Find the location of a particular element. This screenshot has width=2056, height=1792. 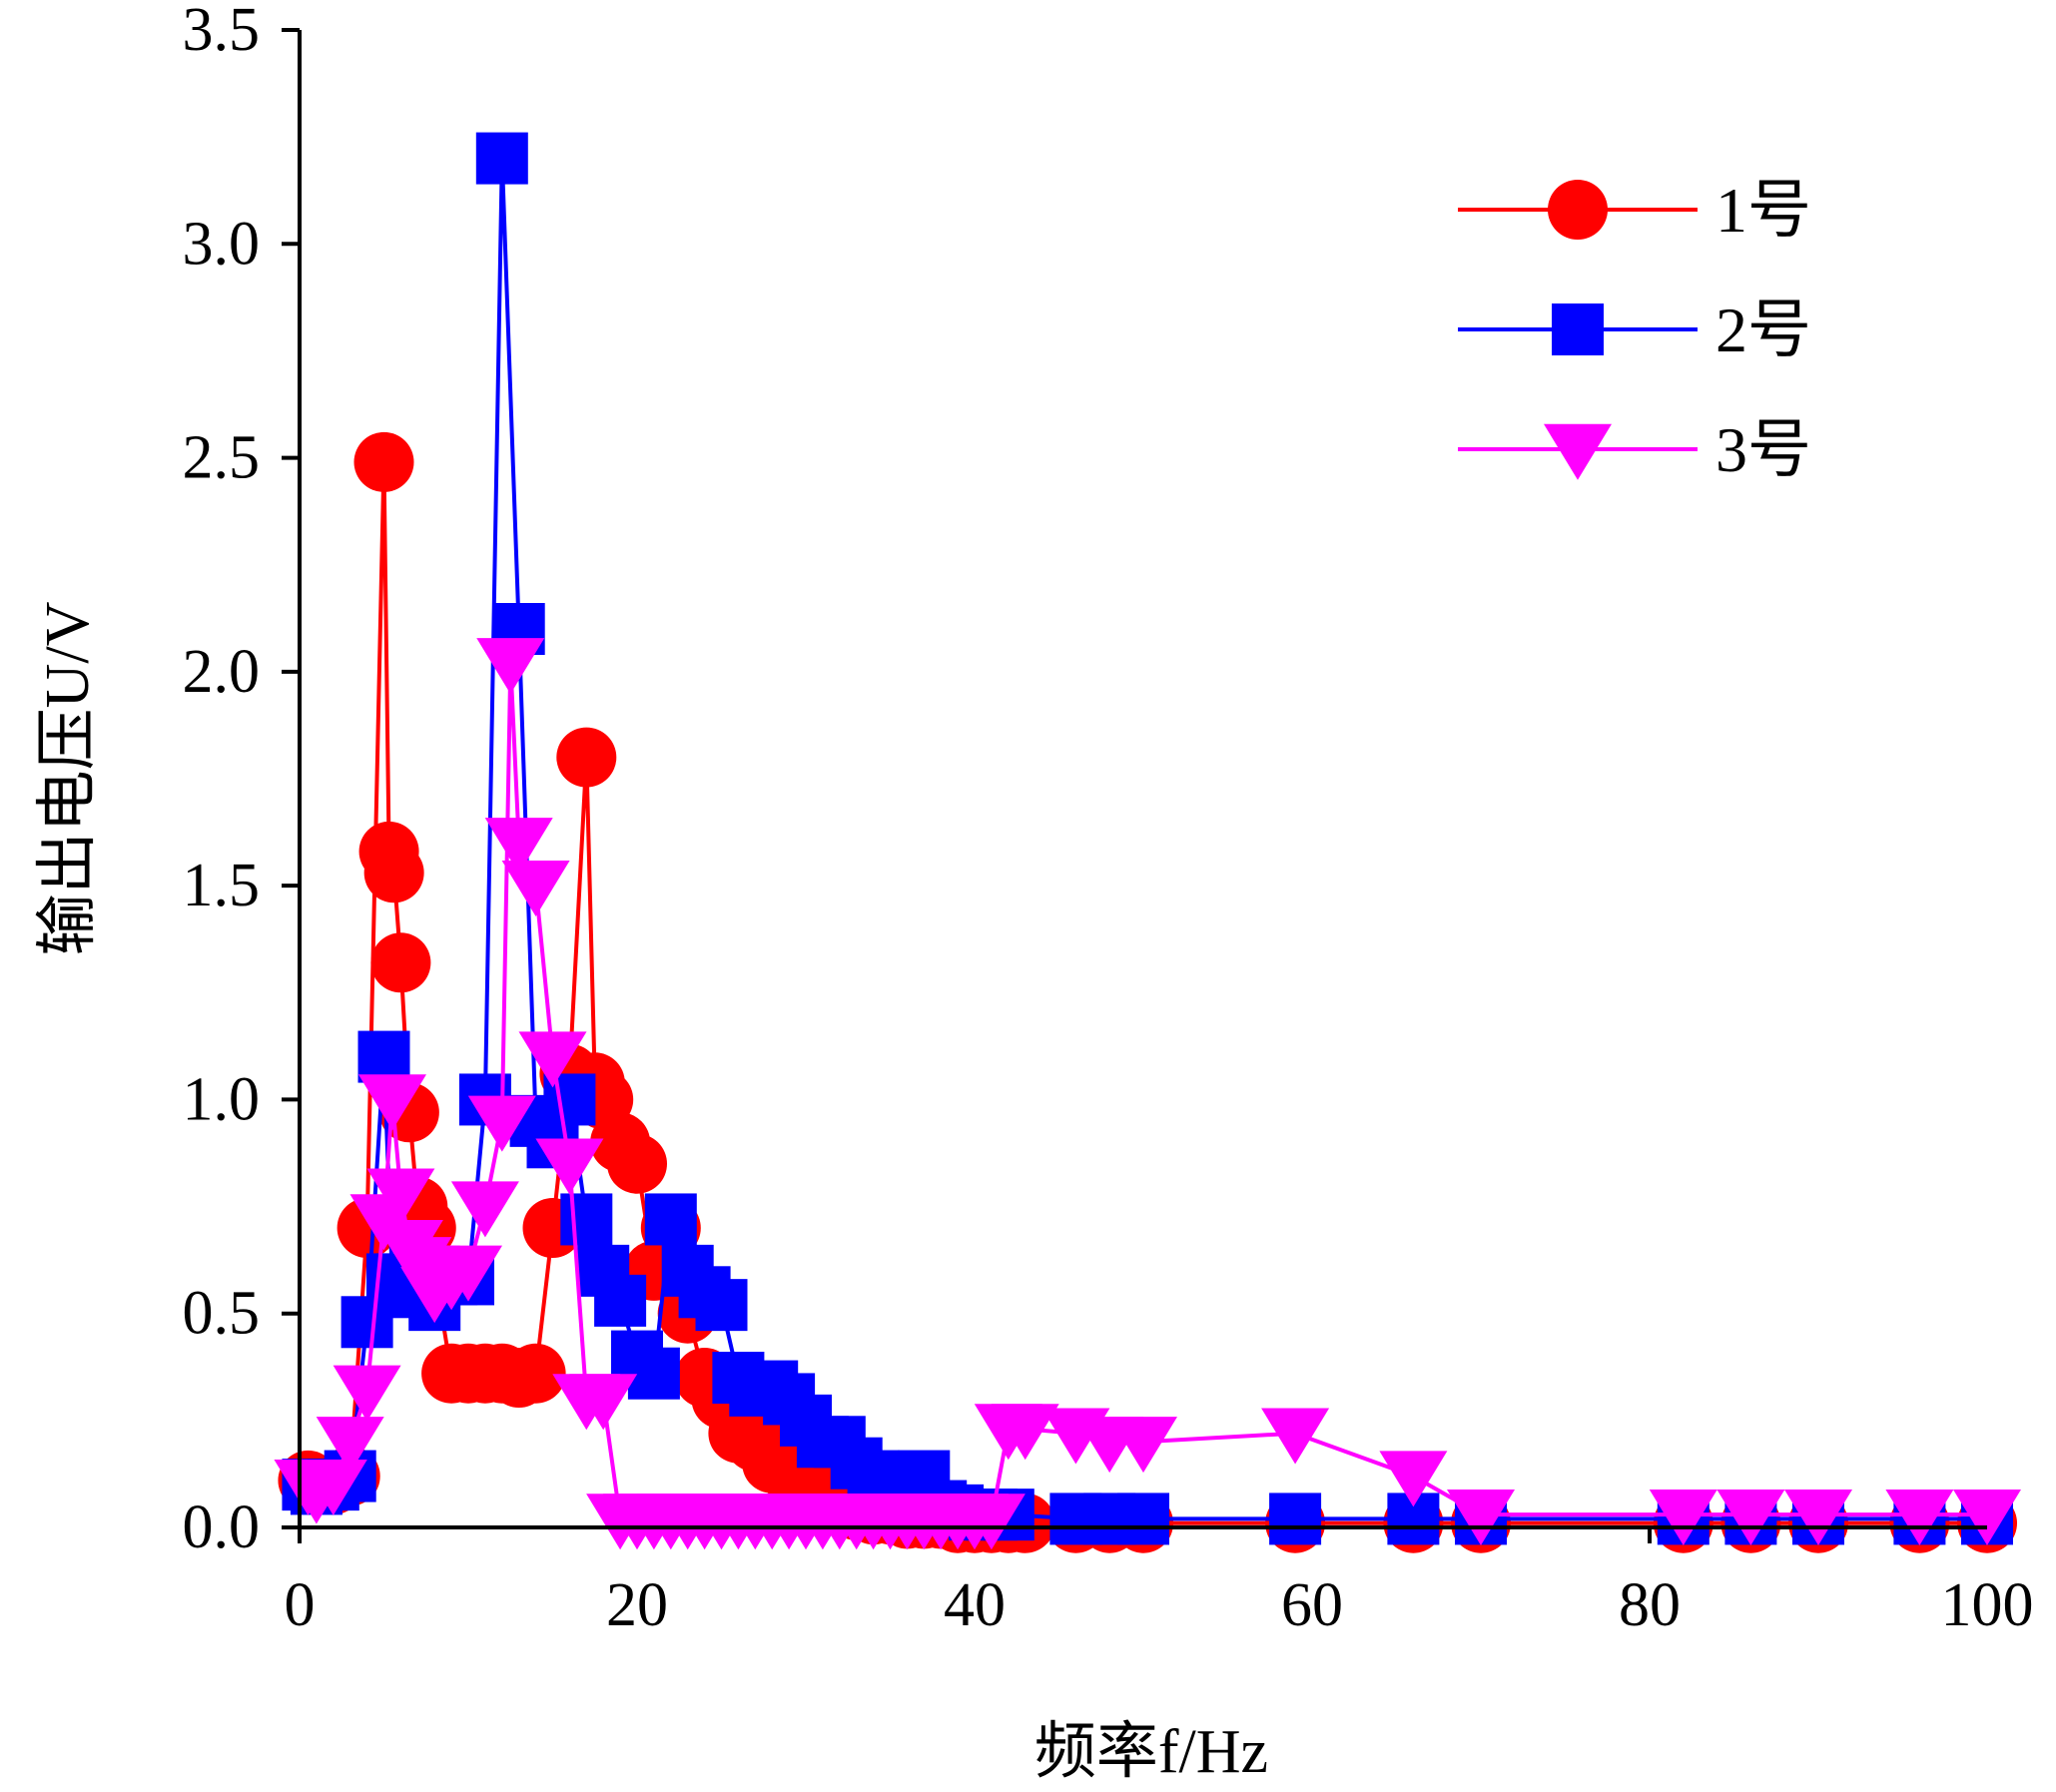

y-tick-label: 2.0 is located at coordinates (222, 672).